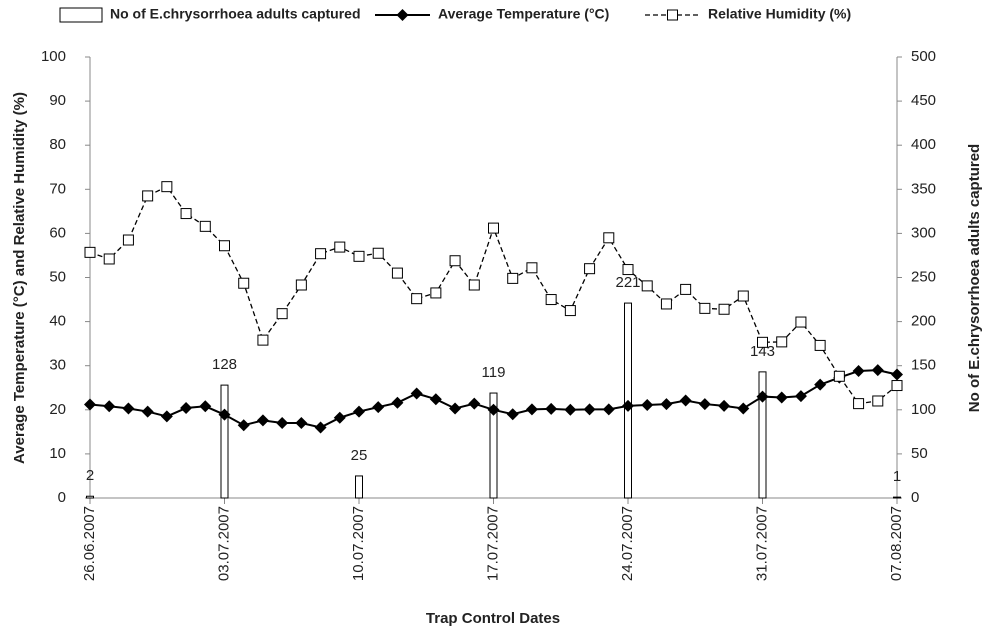  Describe the element at coordinates (923, 409) in the screenshot. I see `y2-tick-label: 100` at that location.